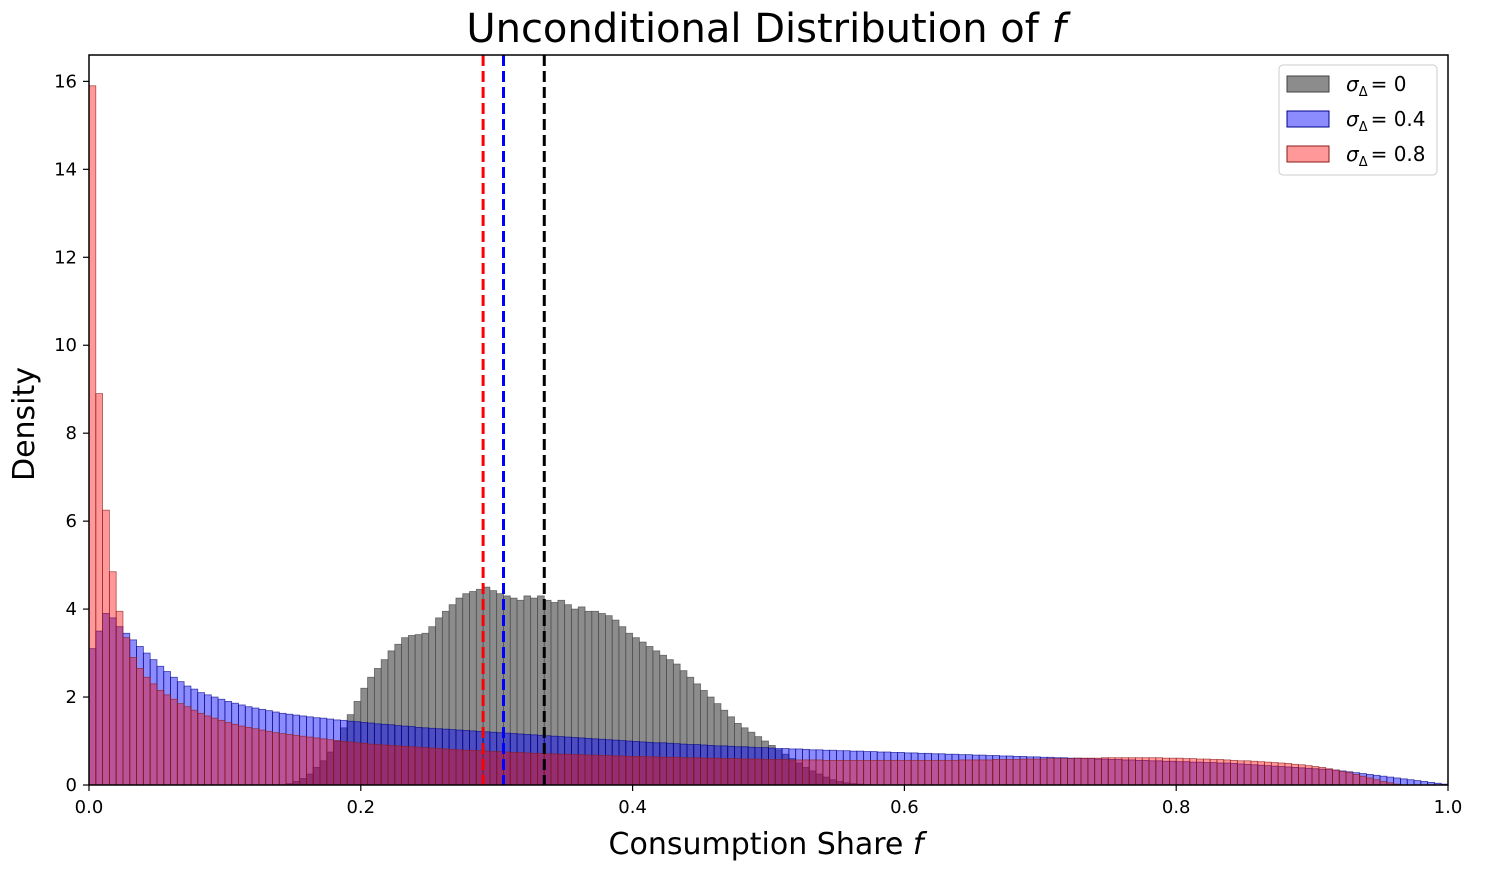 The image size is (1491, 875). I want to click on x-tick-label: 0.4, so click(632, 807).